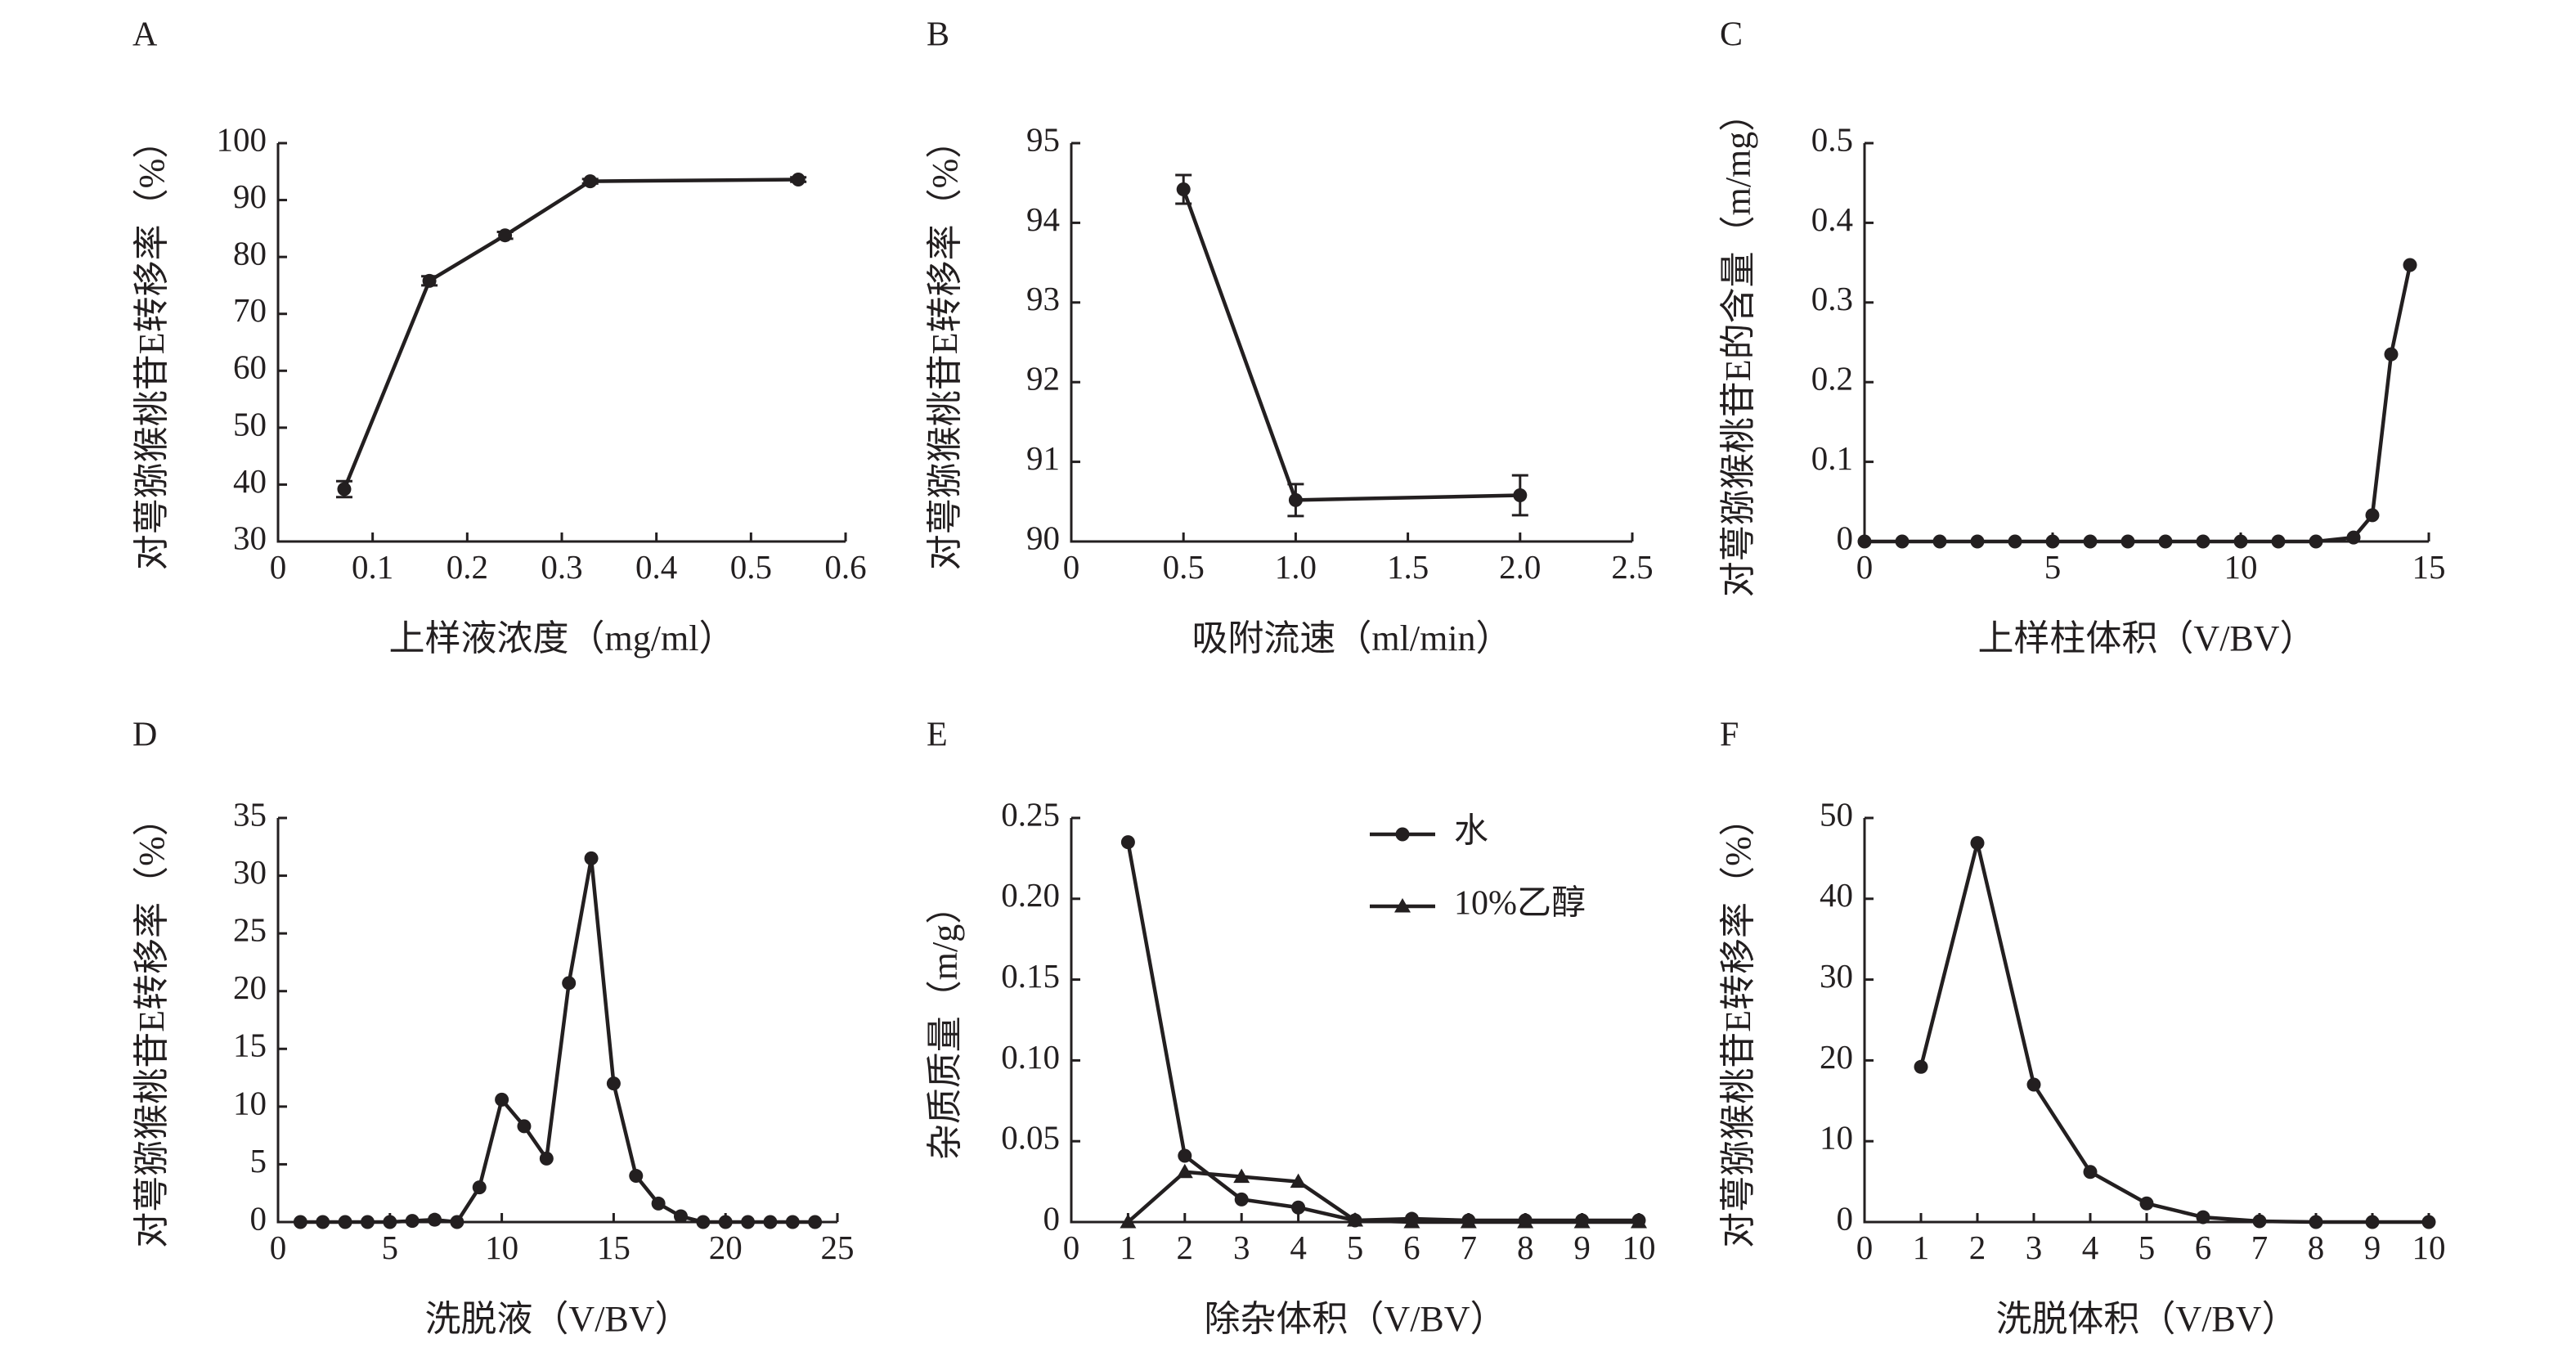 The width and height of the screenshot is (2576, 1357). Describe the element at coordinates (250, 1102) in the screenshot. I see `y-tick-label: 10` at that location.